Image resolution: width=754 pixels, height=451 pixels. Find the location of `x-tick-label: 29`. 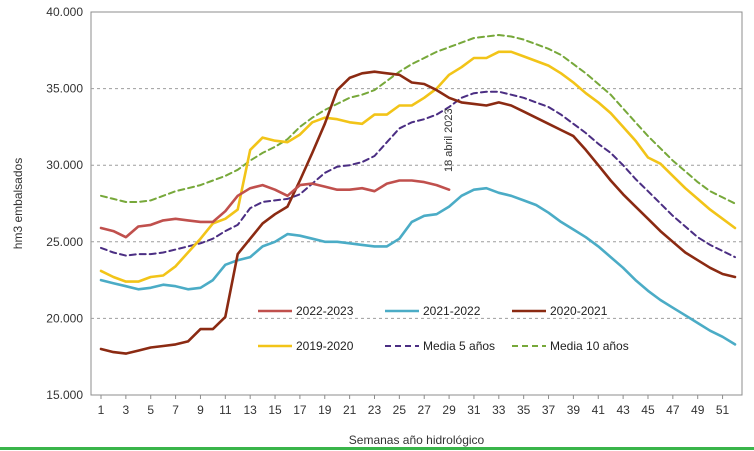

x-tick-label: 29 is located at coordinates (449, 410).